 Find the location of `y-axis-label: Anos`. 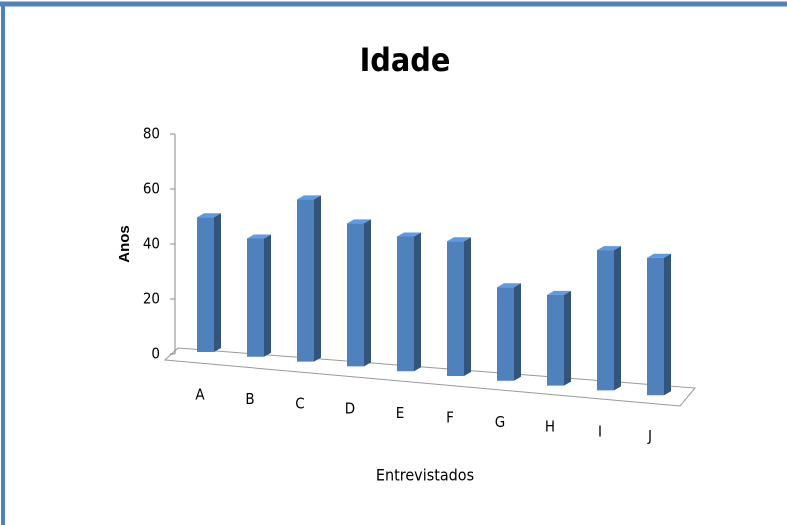

y-axis-label: Anos is located at coordinates (124, 244).